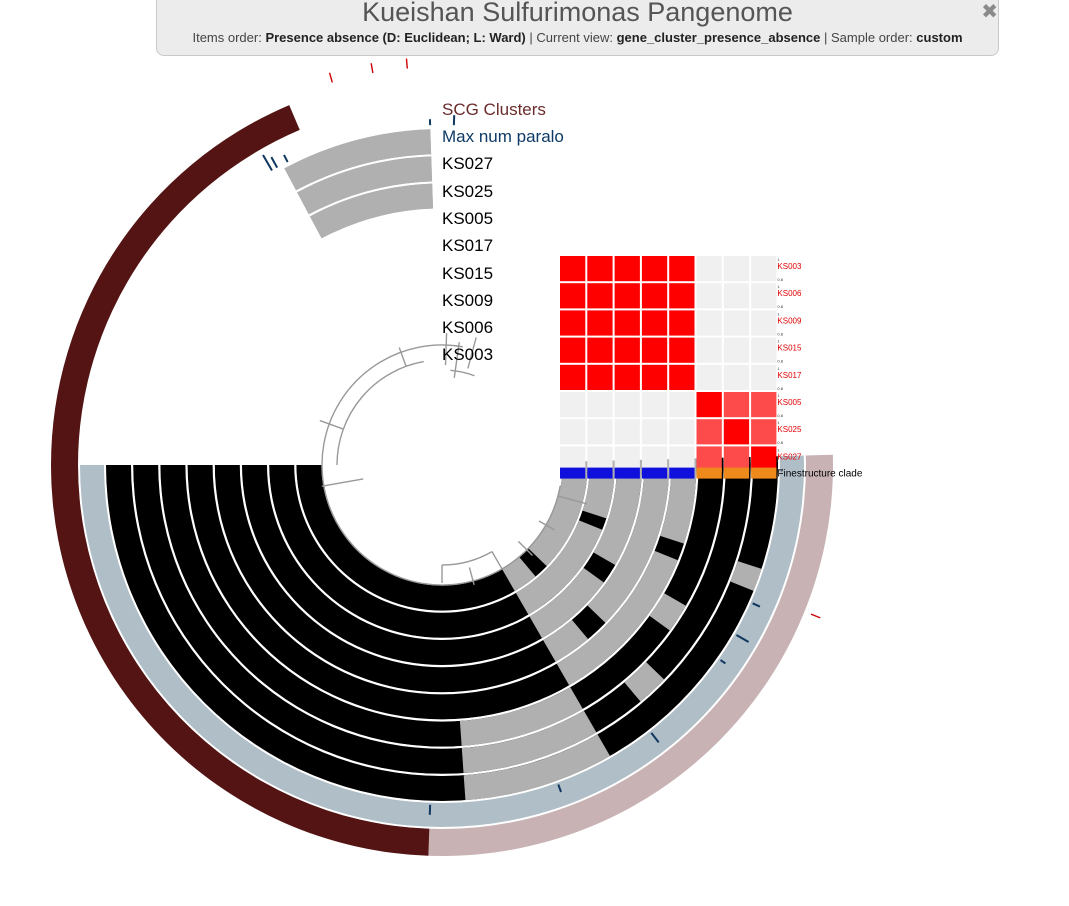 Image resolution: width=1069 pixels, height=906 pixels. What do you see at coordinates (789, 402) in the screenshot?
I see `heatmap-row-label-ks005: KS005` at bounding box center [789, 402].